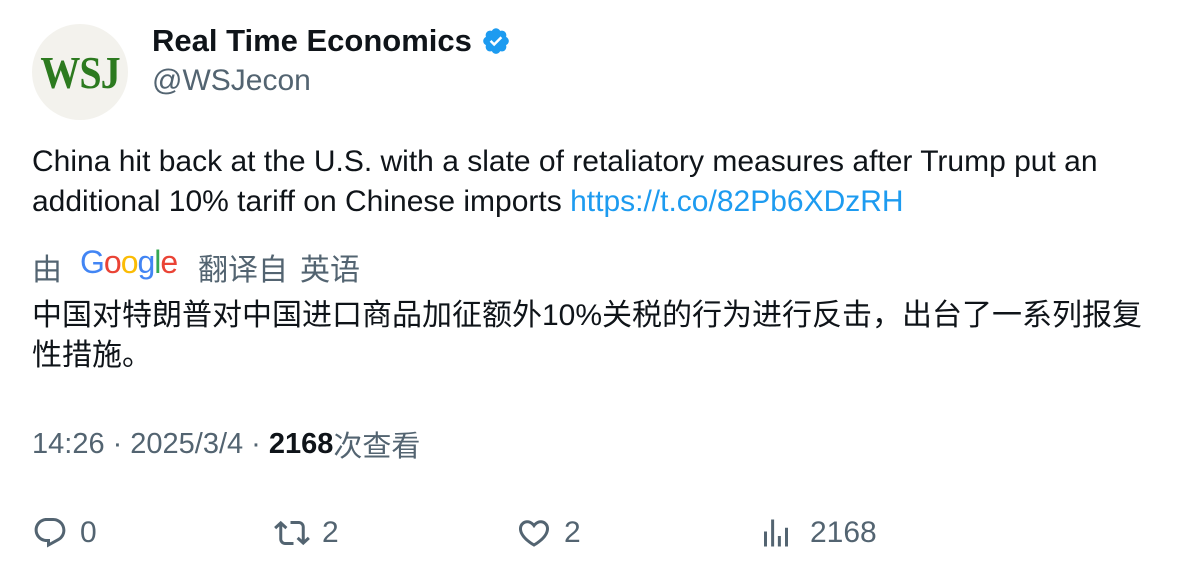  I want to click on like-count: 2, so click(572, 532).